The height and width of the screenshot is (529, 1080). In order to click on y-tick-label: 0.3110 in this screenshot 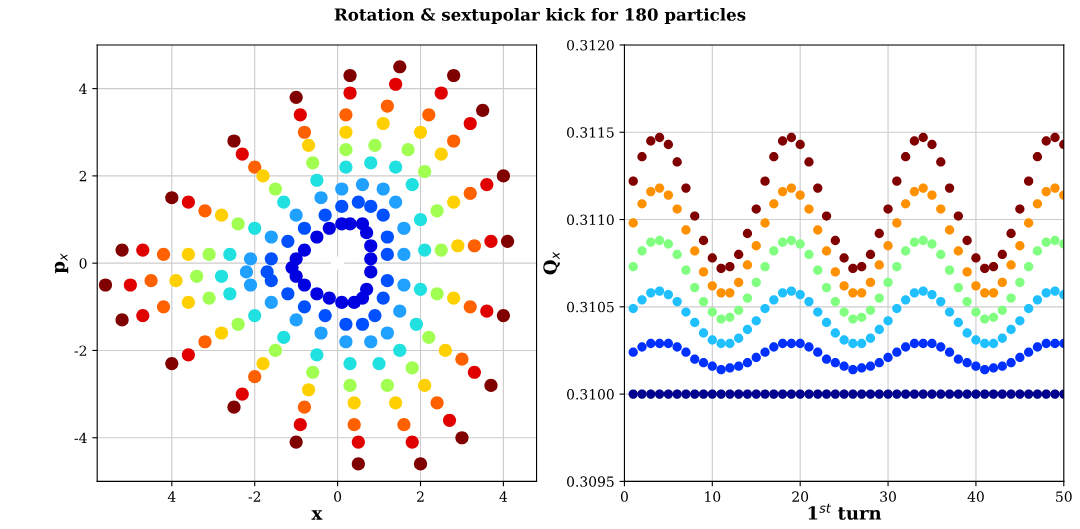, I will do `click(590, 220)`.